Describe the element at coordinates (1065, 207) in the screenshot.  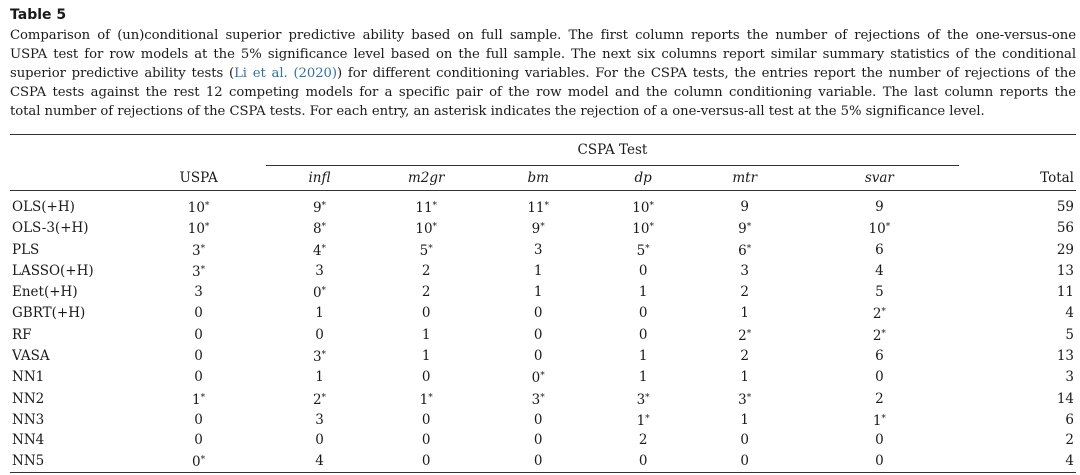
I see `cell-value: 59` at that location.